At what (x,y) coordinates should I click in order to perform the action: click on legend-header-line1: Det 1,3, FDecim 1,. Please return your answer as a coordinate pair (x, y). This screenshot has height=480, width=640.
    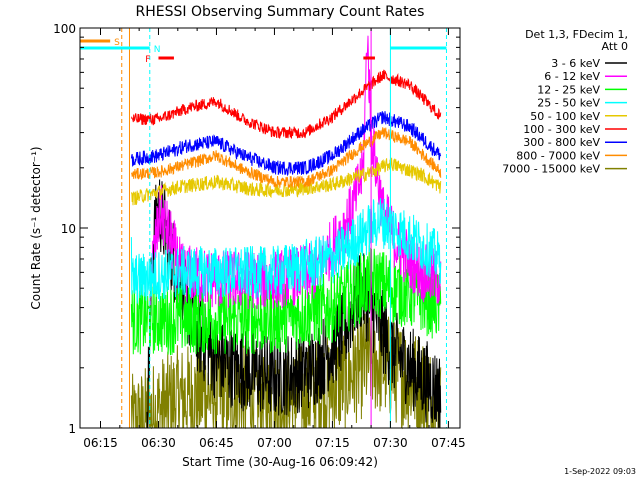
    Looking at the image, I should click on (576, 34).